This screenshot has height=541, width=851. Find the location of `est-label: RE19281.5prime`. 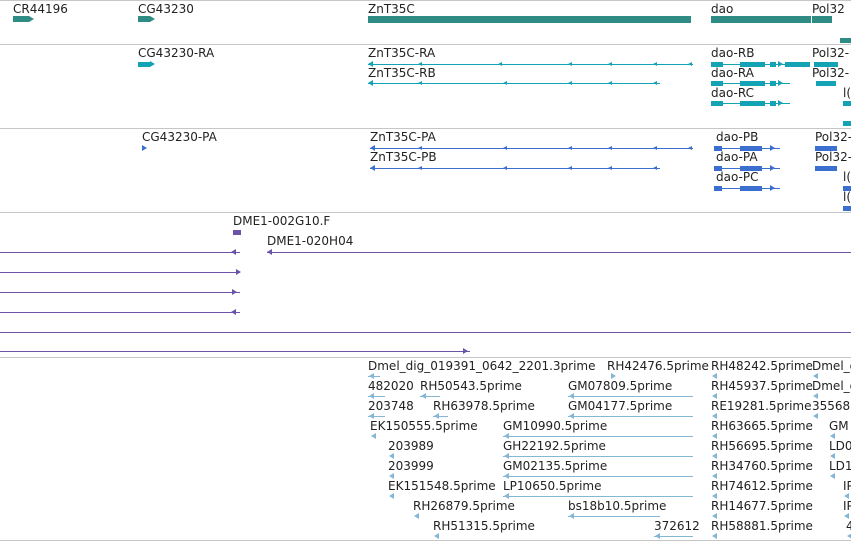

est-label: RE19281.5prime is located at coordinates (761, 406).